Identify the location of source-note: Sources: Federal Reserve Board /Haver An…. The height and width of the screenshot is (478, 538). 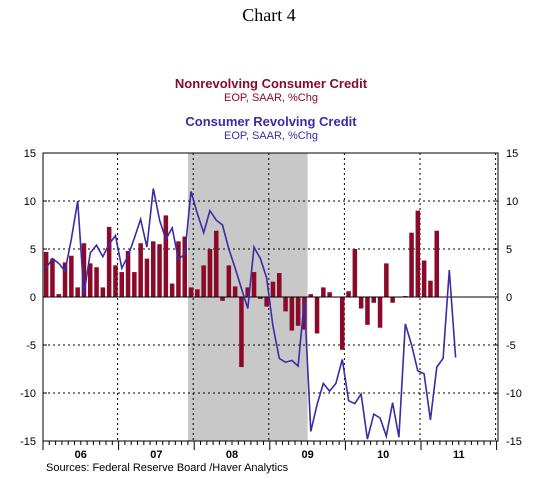
(167, 468).